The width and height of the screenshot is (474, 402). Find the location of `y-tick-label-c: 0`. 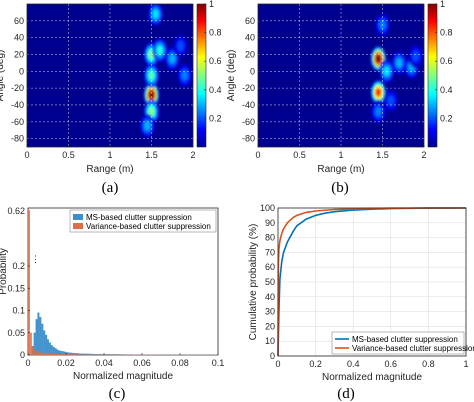

y-tick-label-c: 0 is located at coordinates (22, 355).